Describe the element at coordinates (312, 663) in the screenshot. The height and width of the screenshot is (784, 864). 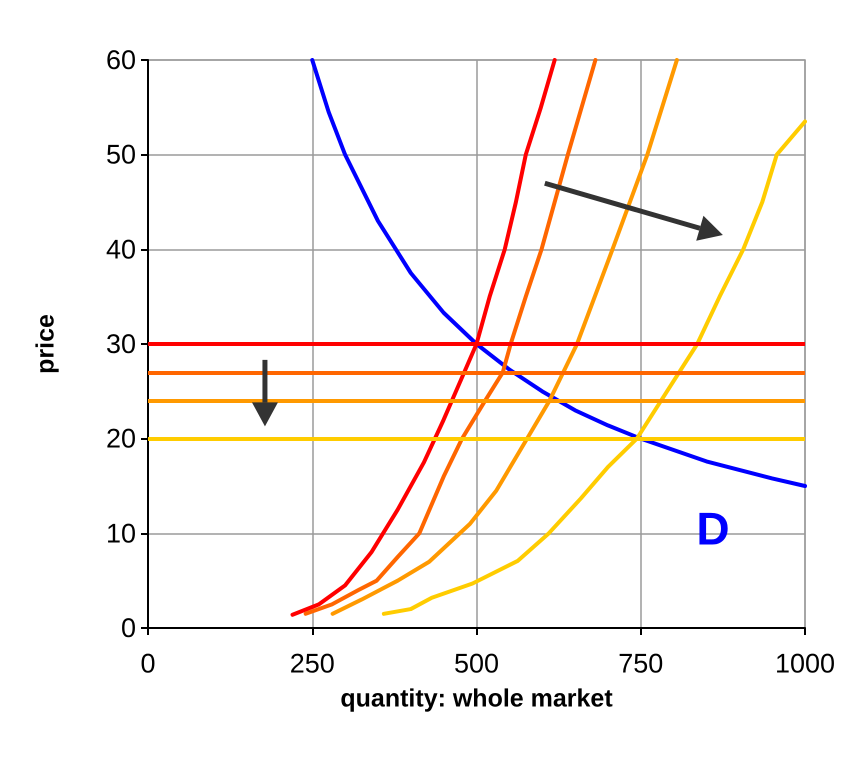
I see `x-tick-label: 250` at that location.